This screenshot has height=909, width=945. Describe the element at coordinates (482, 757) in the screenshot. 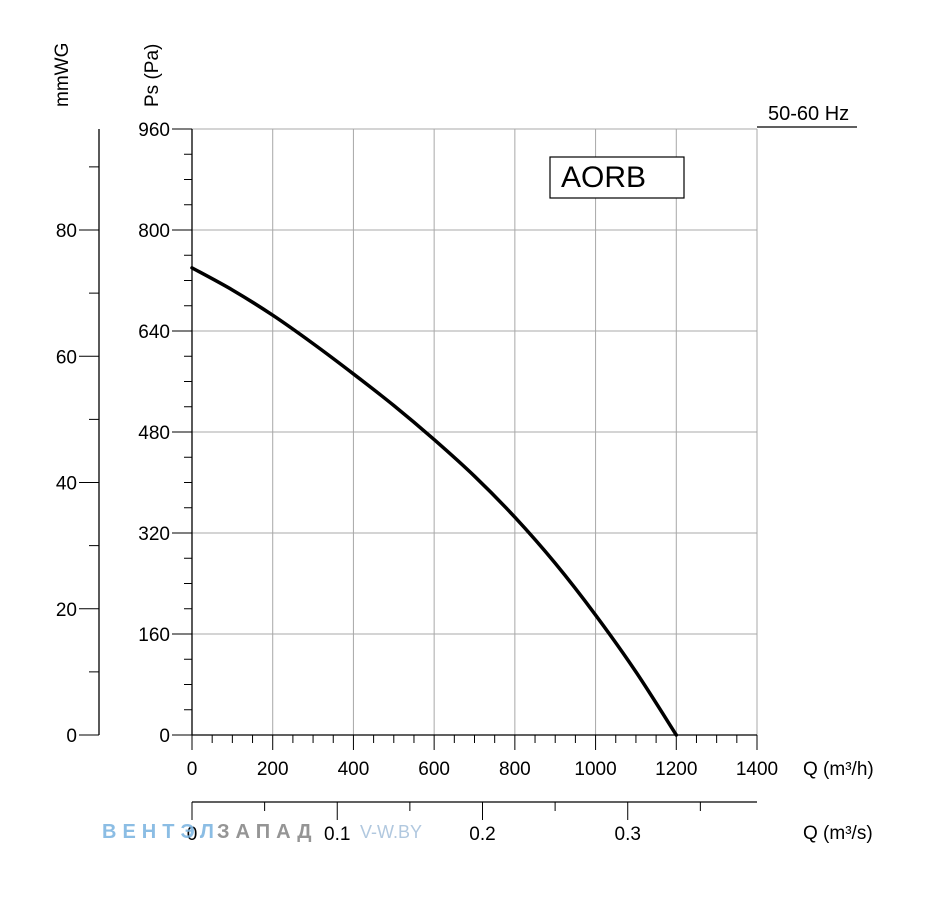

I see `x-axis-m3h-ticks: 0 200 400 600 800 1000 1200 1400` at that location.